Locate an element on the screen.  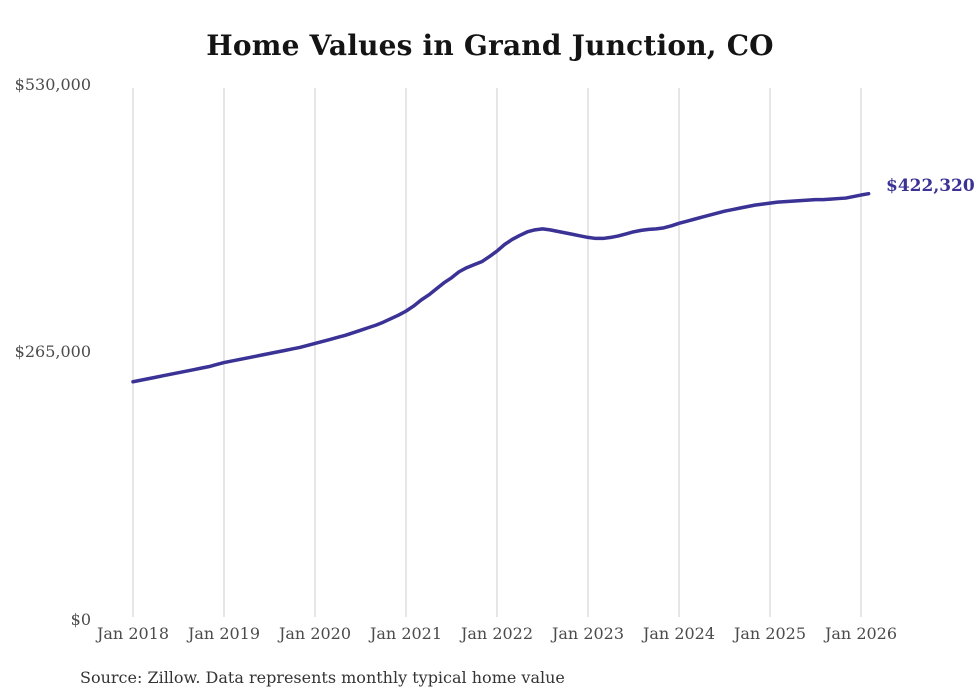
x-tick-jan-2024: Jan 2024 is located at coordinates (679, 633).